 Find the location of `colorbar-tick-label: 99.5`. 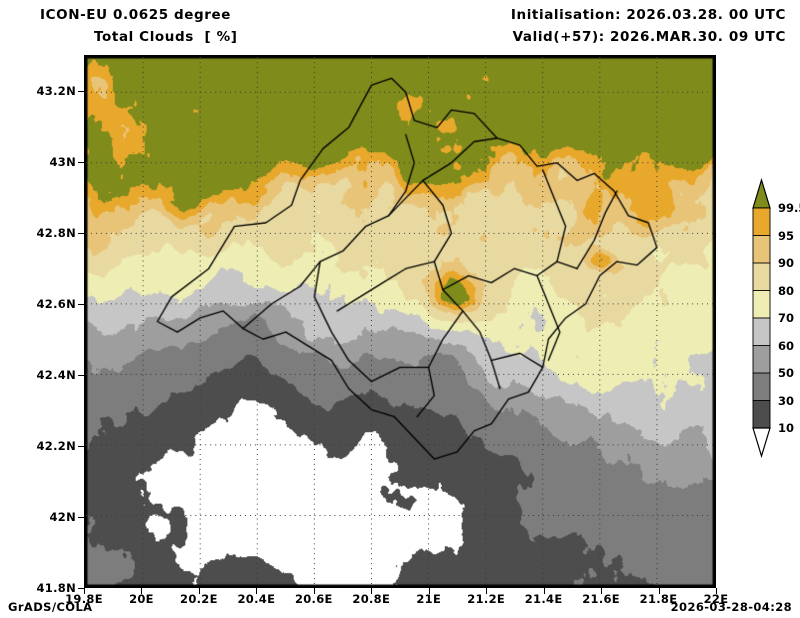

colorbar-tick-label: 99.5 is located at coordinates (789, 208).